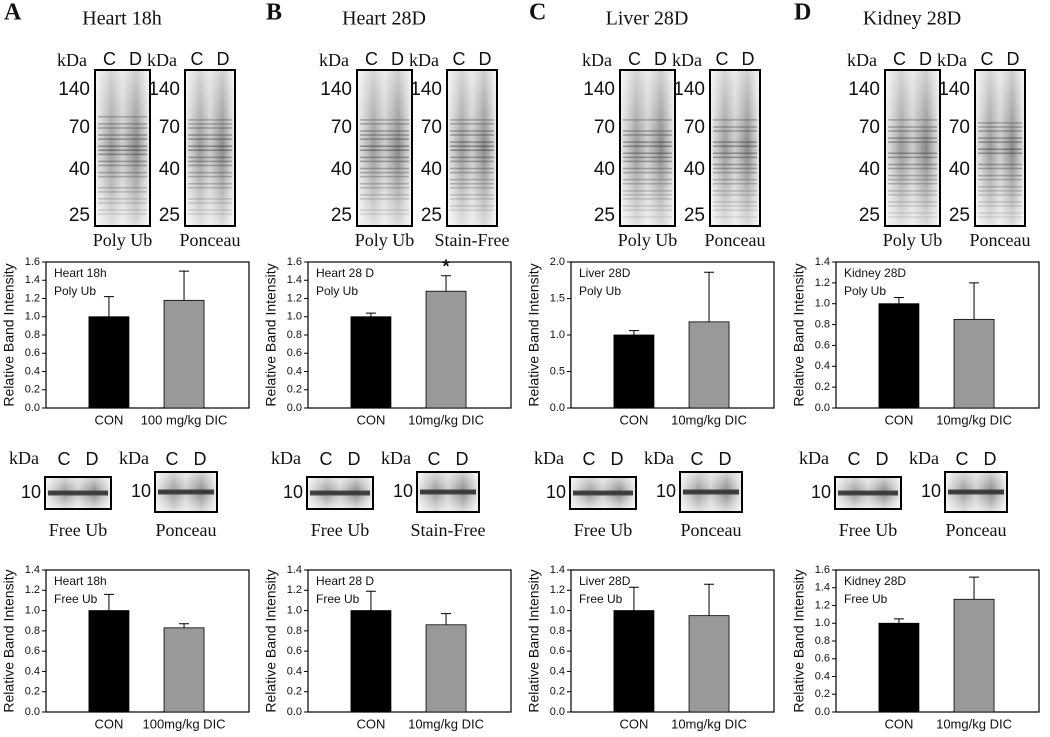  Describe the element at coordinates (446, 266) in the screenshot. I see `significance-label: *` at that location.